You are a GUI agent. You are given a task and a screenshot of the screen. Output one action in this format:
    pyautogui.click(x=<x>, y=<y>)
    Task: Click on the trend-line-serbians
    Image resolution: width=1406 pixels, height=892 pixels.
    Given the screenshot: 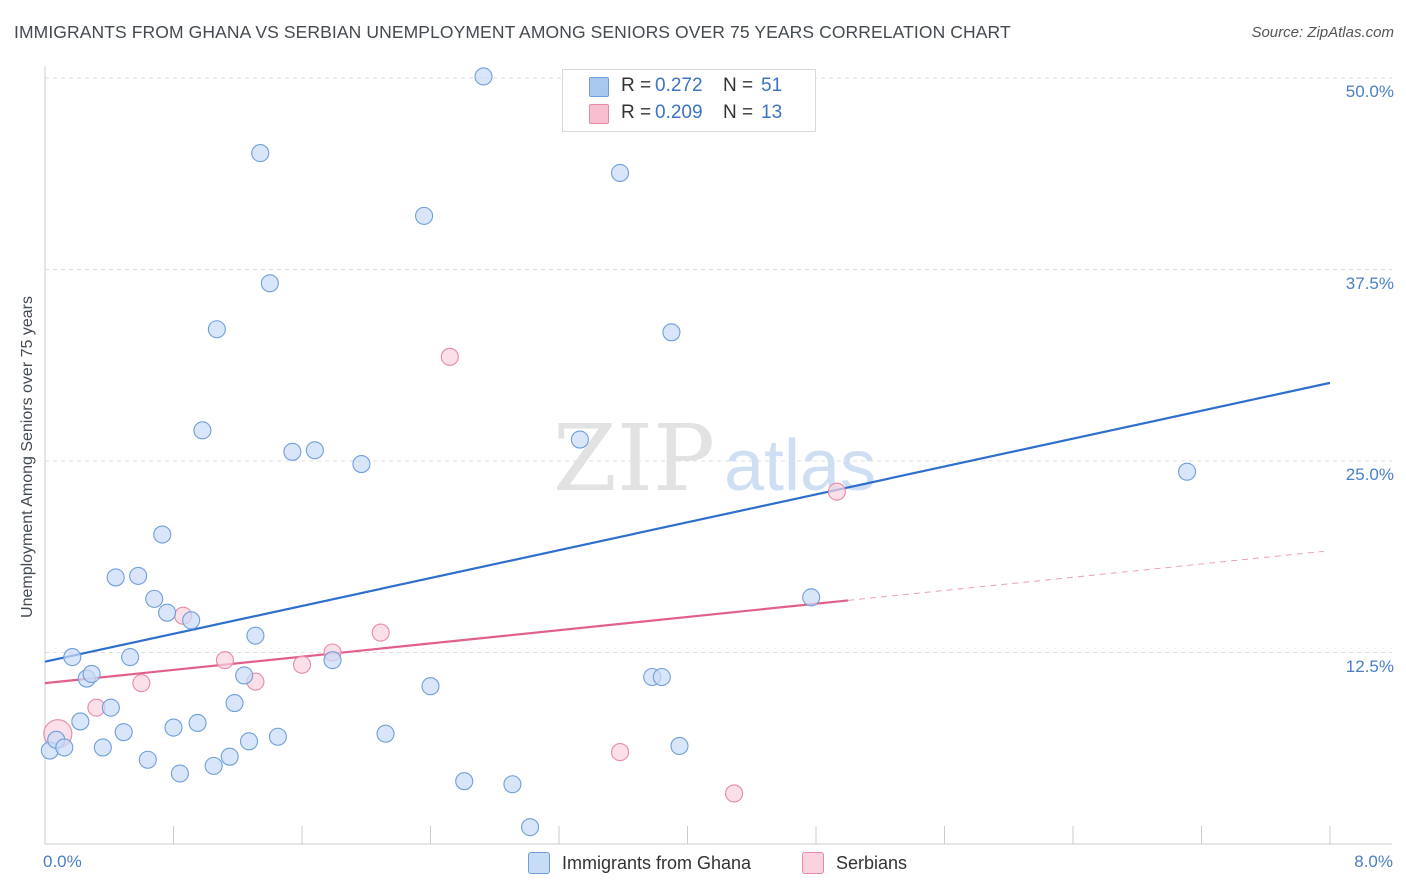 What is the action you would take?
    pyautogui.click(x=446, y=642)
    